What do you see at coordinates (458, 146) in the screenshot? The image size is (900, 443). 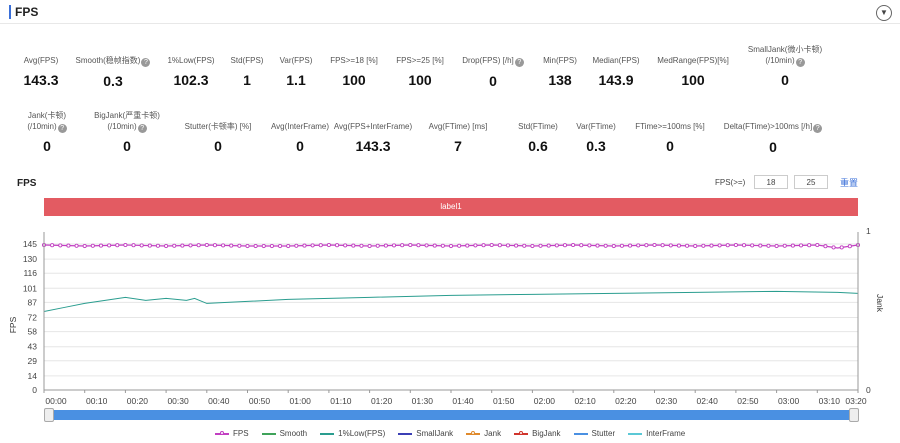 I see `metric-value: 7` at bounding box center [458, 146].